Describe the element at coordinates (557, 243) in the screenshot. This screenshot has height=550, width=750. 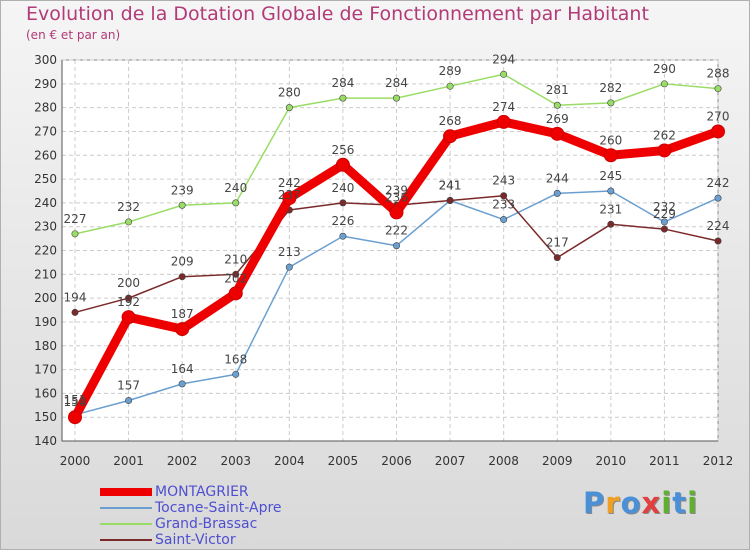
I see `data-label-saint-victor: 217` at that location.